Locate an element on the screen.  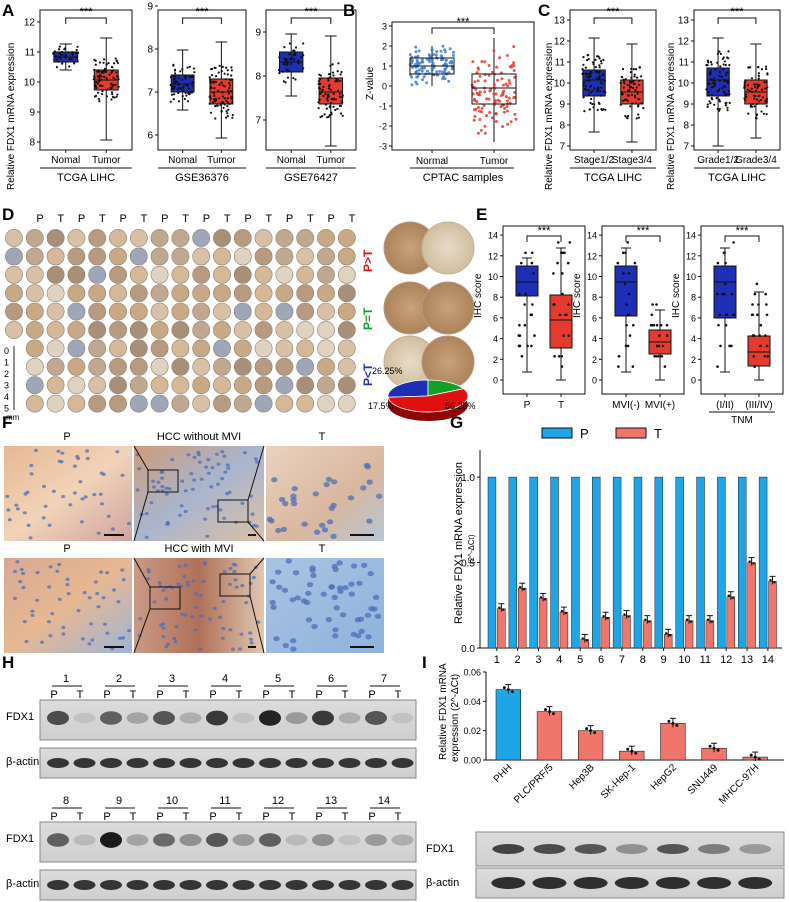
column-header-t: T is located at coordinates (310, 219).